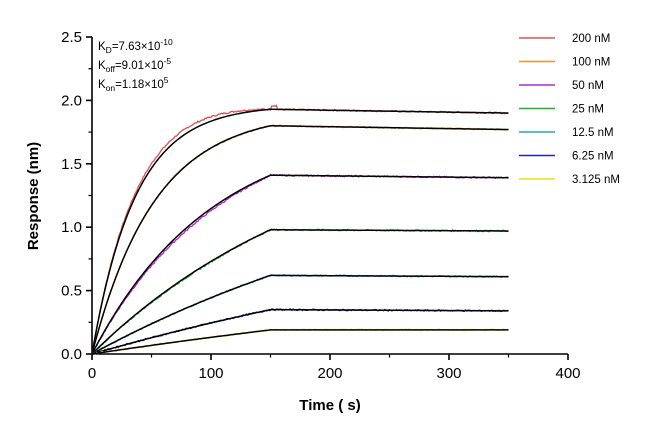 Image resolution: width=650 pixels, height=435 pixels. Describe the element at coordinates (92, 373) in the screenshot. I see `x-tick-label: 0` at that location.